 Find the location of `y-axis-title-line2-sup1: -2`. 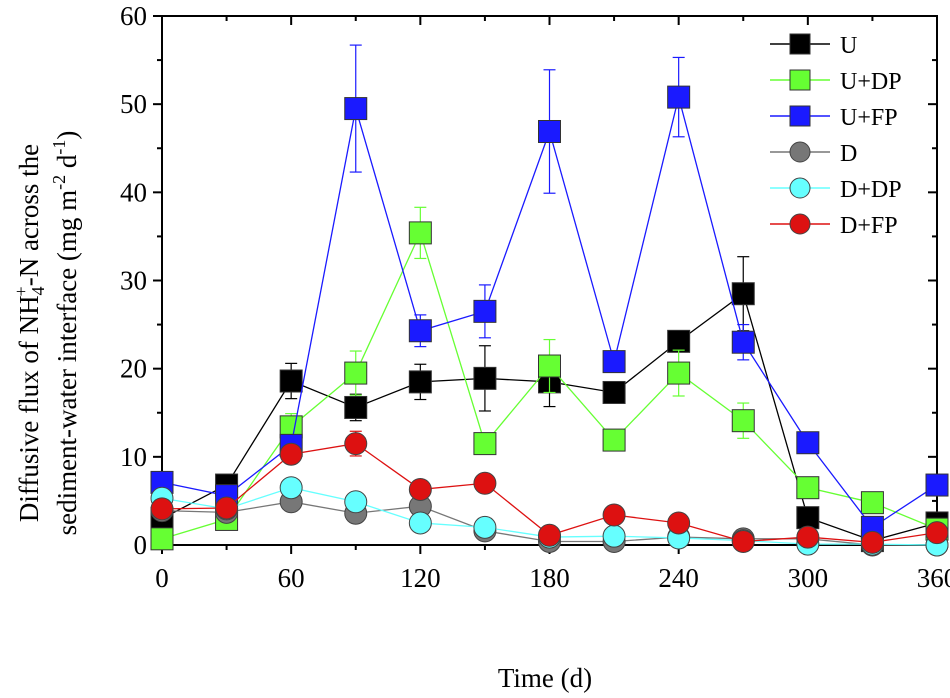

y-axis-title-line2-sup1: -2 is located at coordinates (59, 182).